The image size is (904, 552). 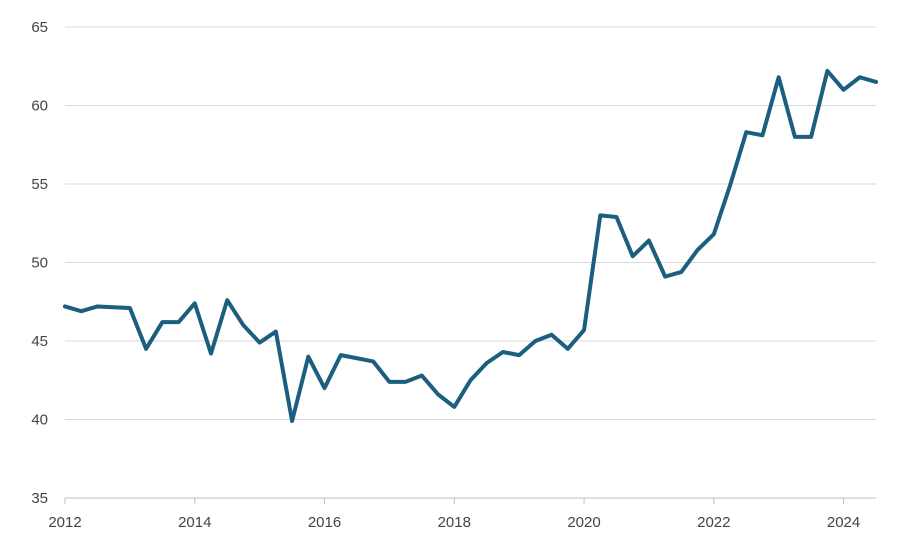 I want to click on x-tick-label: 2024, so click(x=843, y=522).